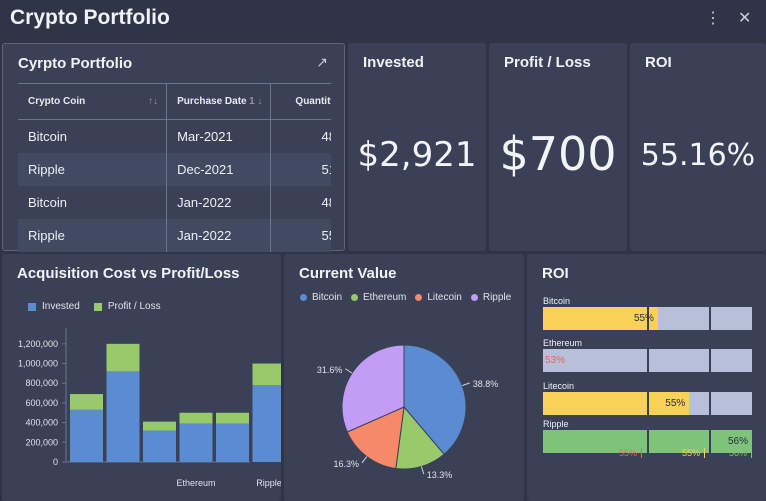 The width and height of the screenshot is (766, 501). Describe the element at coordinates (375, 438) in the screenshot. I see `pie-slice-litecoin` at that location.